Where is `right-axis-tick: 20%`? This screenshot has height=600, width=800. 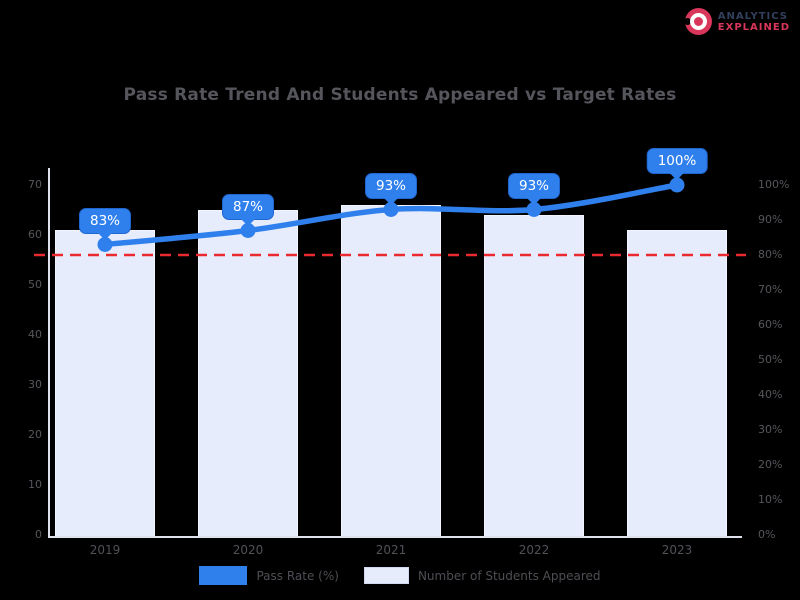
right-axis-tick: 20% is located at coordinates (770, 464).